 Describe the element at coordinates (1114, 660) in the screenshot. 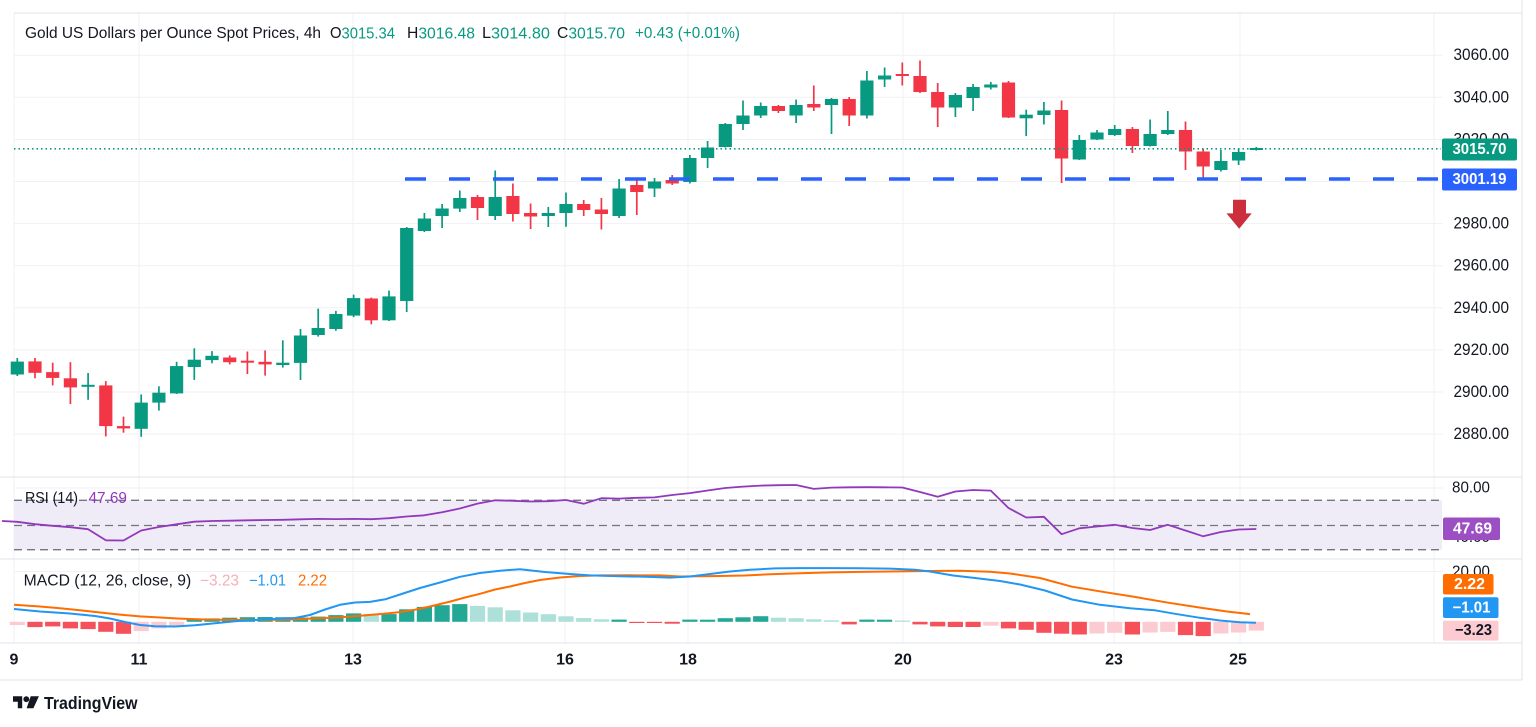

I see `svg-text: 23` at that location.